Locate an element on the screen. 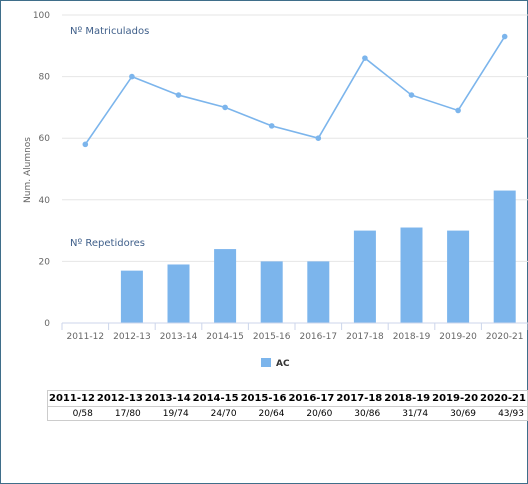 This screenshot has width=528, height=484. x-tick-label: 2019-20 is located at coordinates (458, 337).